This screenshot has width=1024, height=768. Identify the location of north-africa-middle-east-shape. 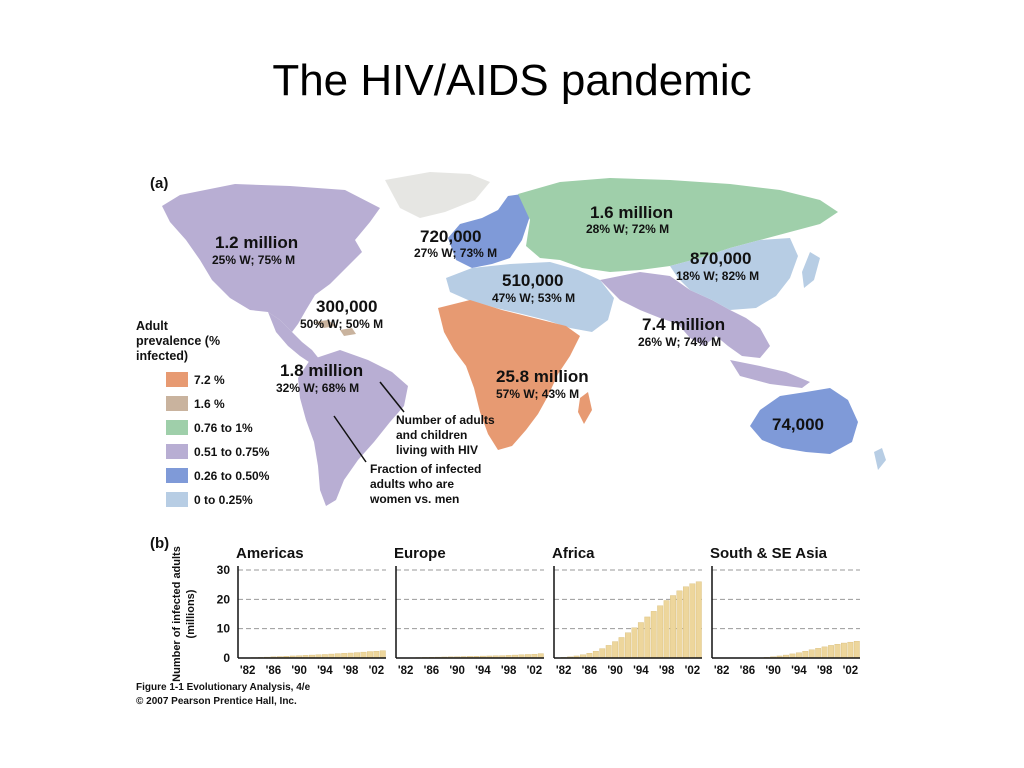
(530, 297).